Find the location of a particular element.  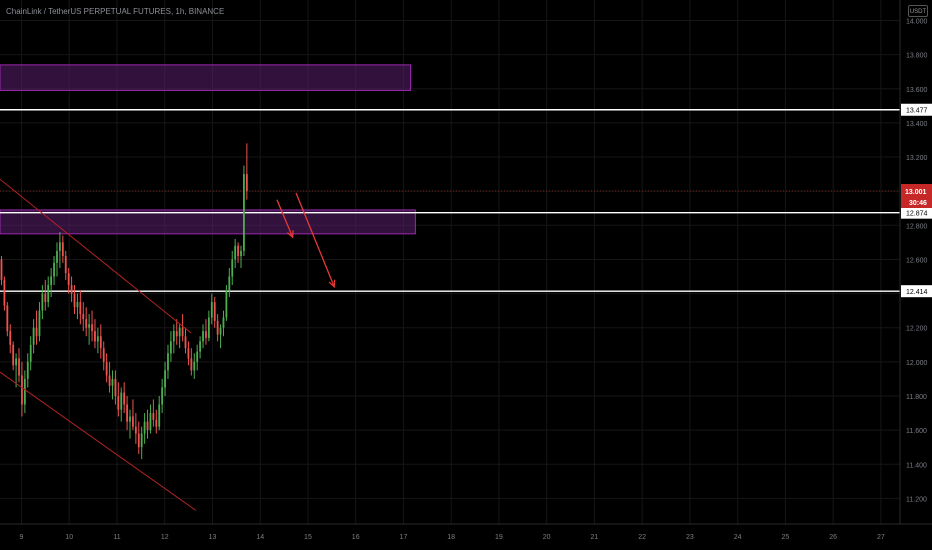

last-price-label-box is located at coordinates (916, 195).